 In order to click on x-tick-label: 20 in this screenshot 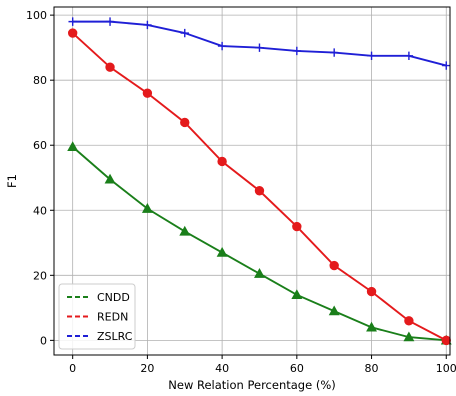, I will do `click(147, 368)`.